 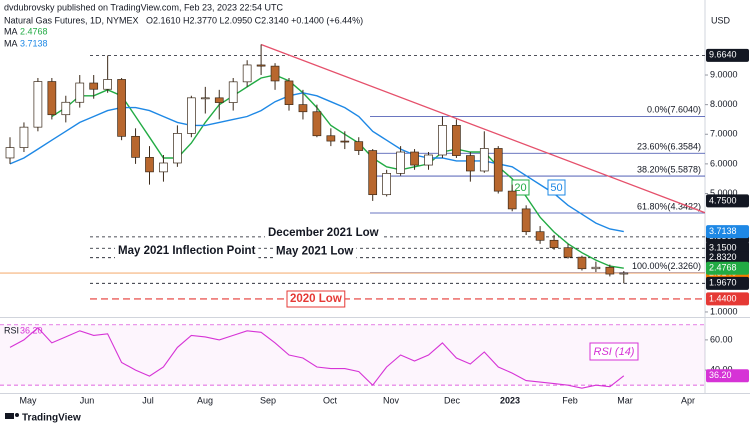 What do you see at coordinates (669, 147) in the screenshot?
I see `fib-label: 23.60%(6.3584)` at bounding box center [669, 147].